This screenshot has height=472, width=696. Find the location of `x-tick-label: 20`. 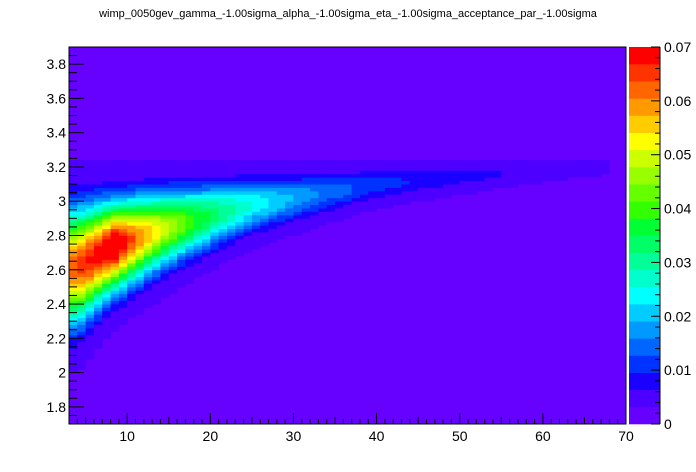

x-tick-label: 20 is located at coordinates (211, 436).